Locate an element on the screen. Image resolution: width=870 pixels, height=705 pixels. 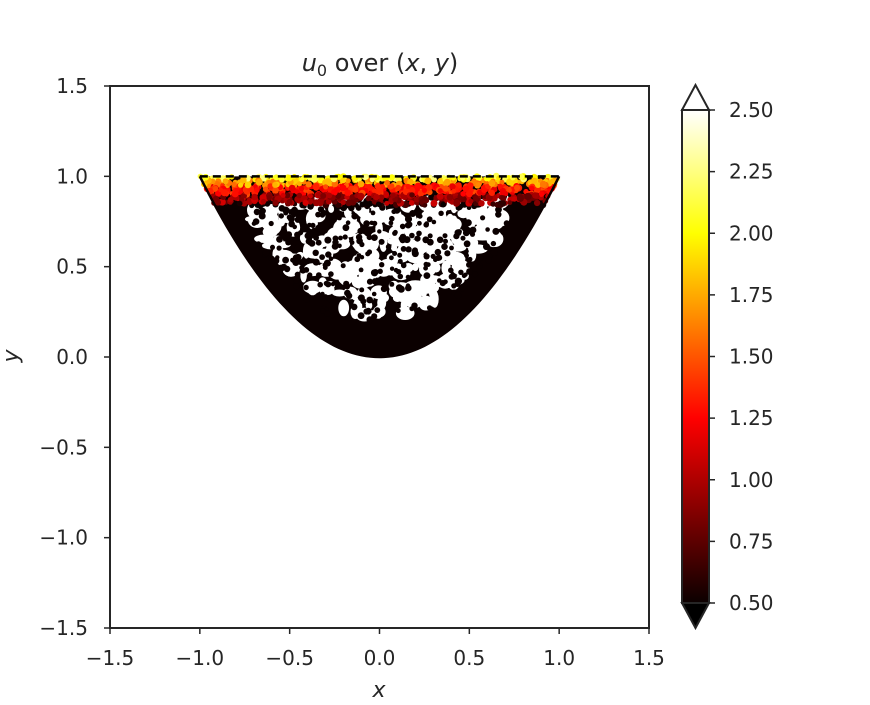
x-tick-label: −1.5 is located at coordinates (110, 658).